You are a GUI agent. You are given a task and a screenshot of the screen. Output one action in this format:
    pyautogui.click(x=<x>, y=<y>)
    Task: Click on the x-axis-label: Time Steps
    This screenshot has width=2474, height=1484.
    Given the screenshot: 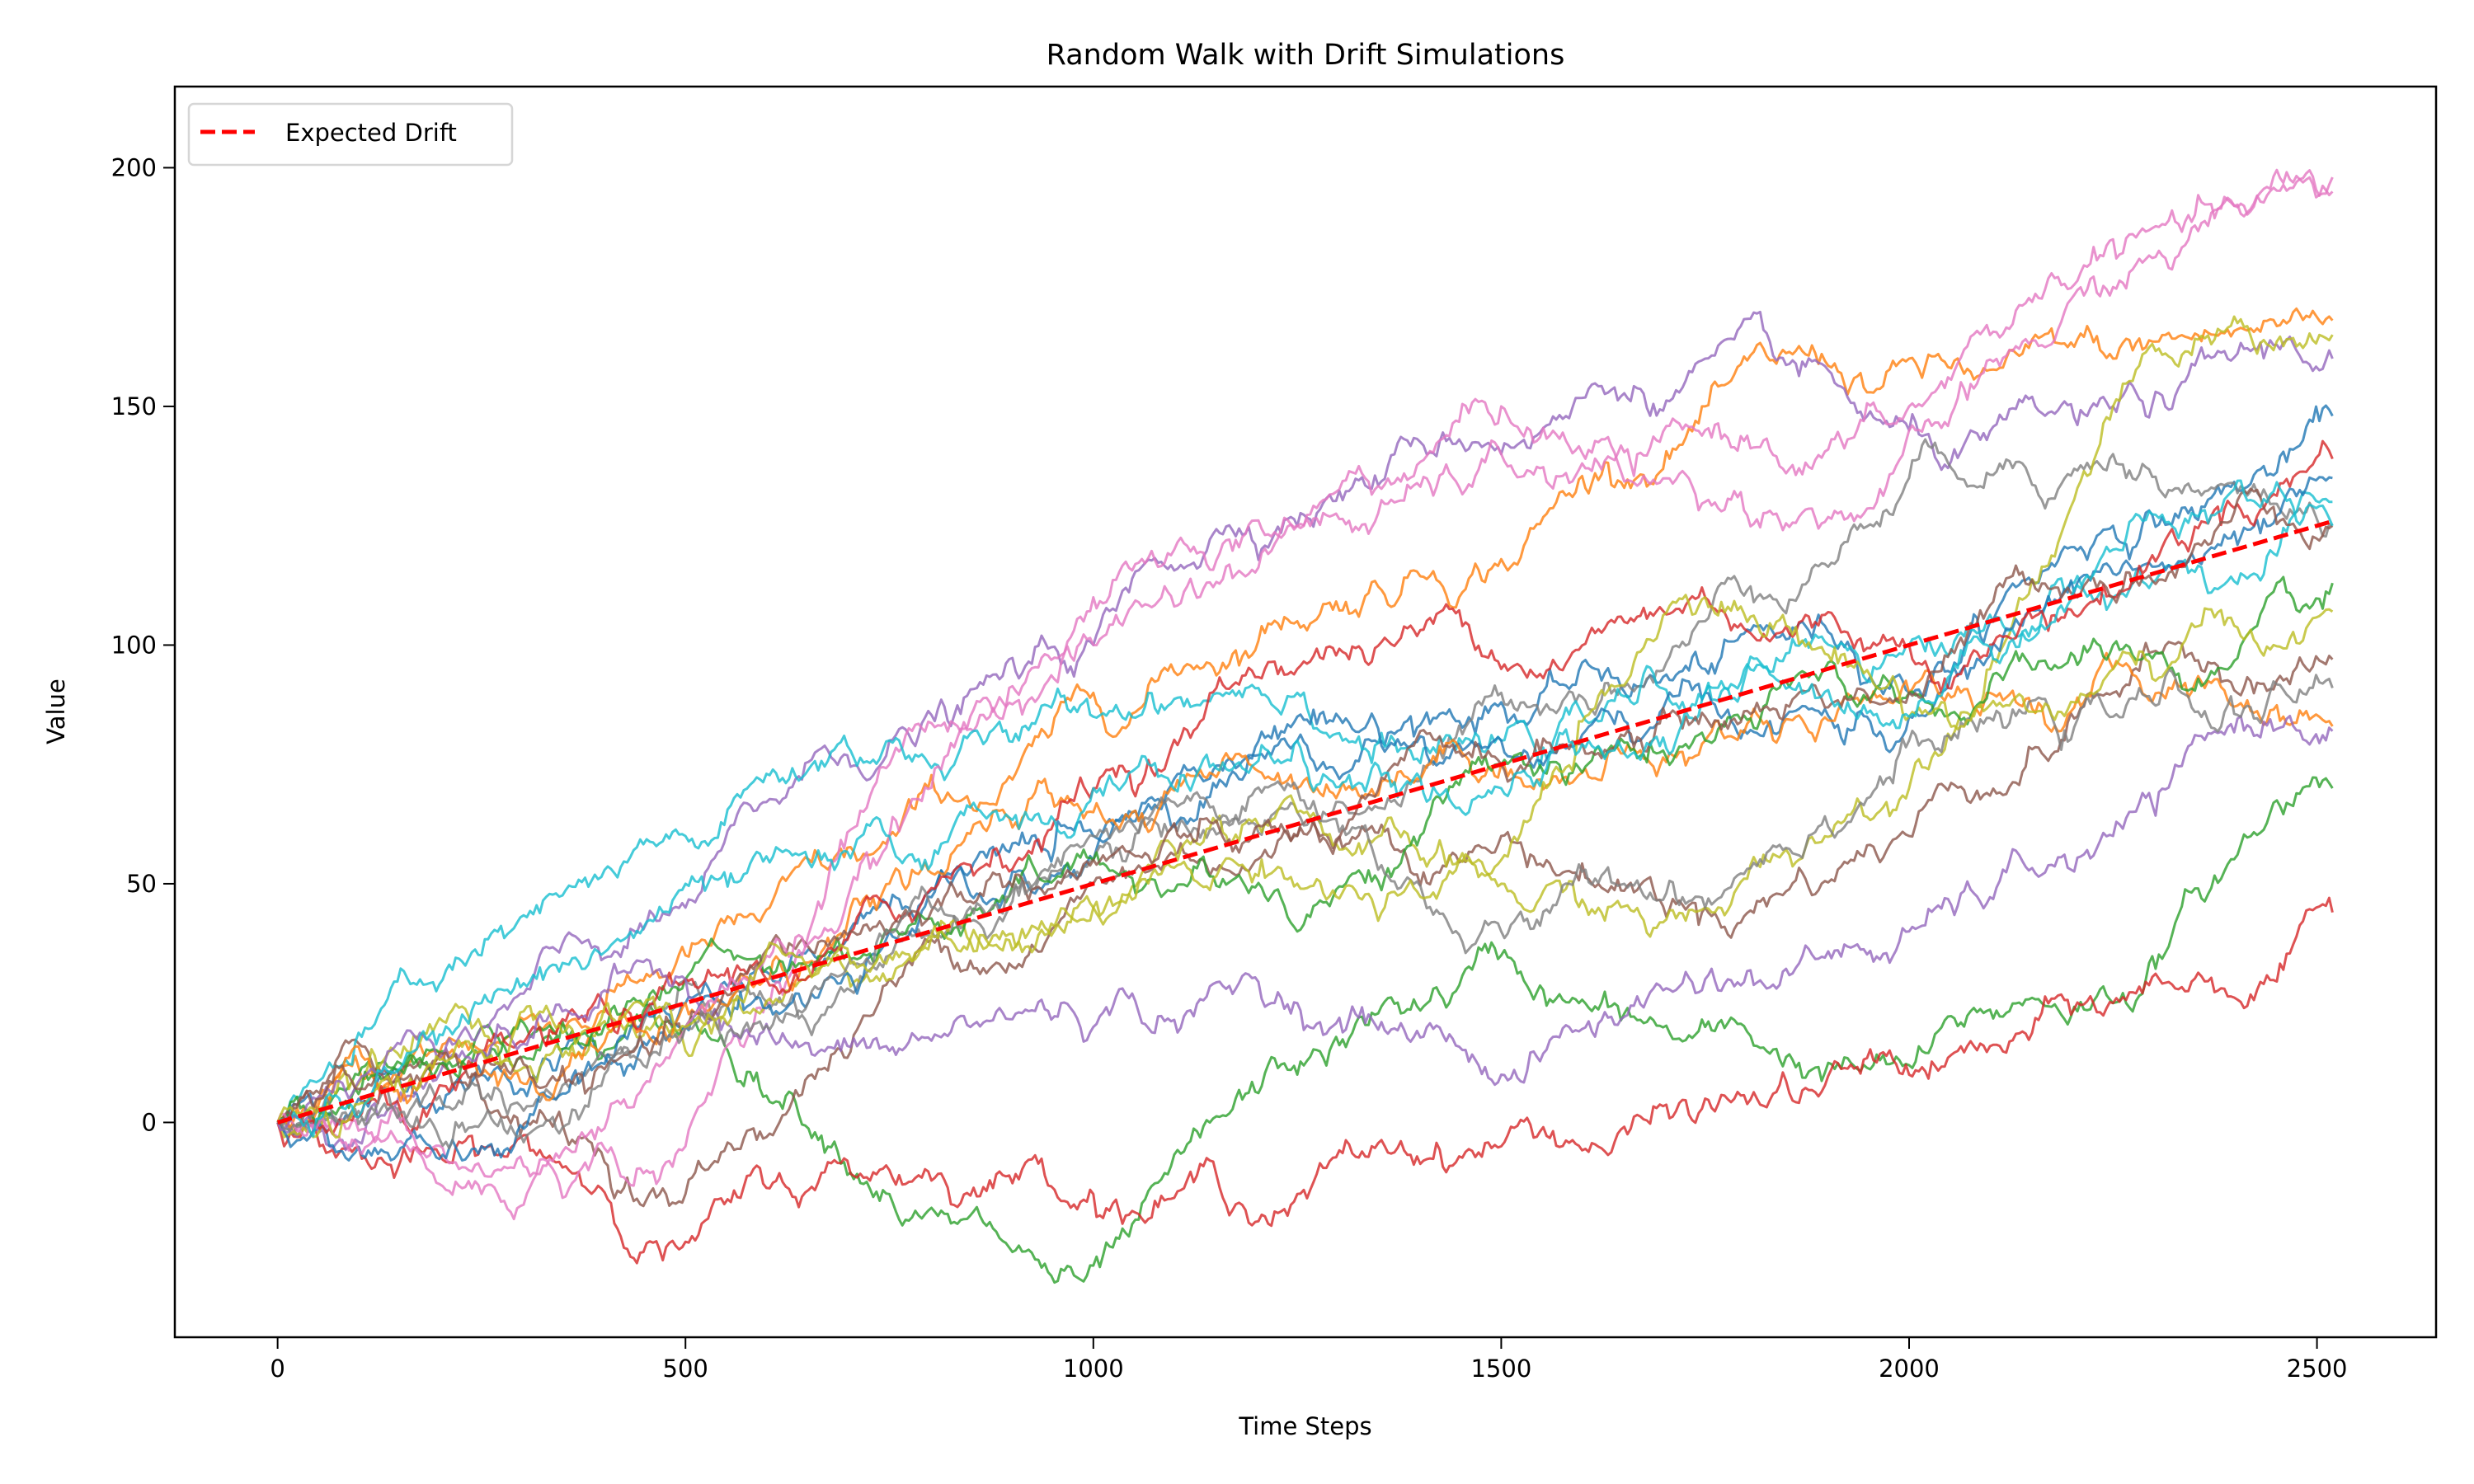 What is the action you would take?
    pyautogui.click(x=1304, y=1426)
    